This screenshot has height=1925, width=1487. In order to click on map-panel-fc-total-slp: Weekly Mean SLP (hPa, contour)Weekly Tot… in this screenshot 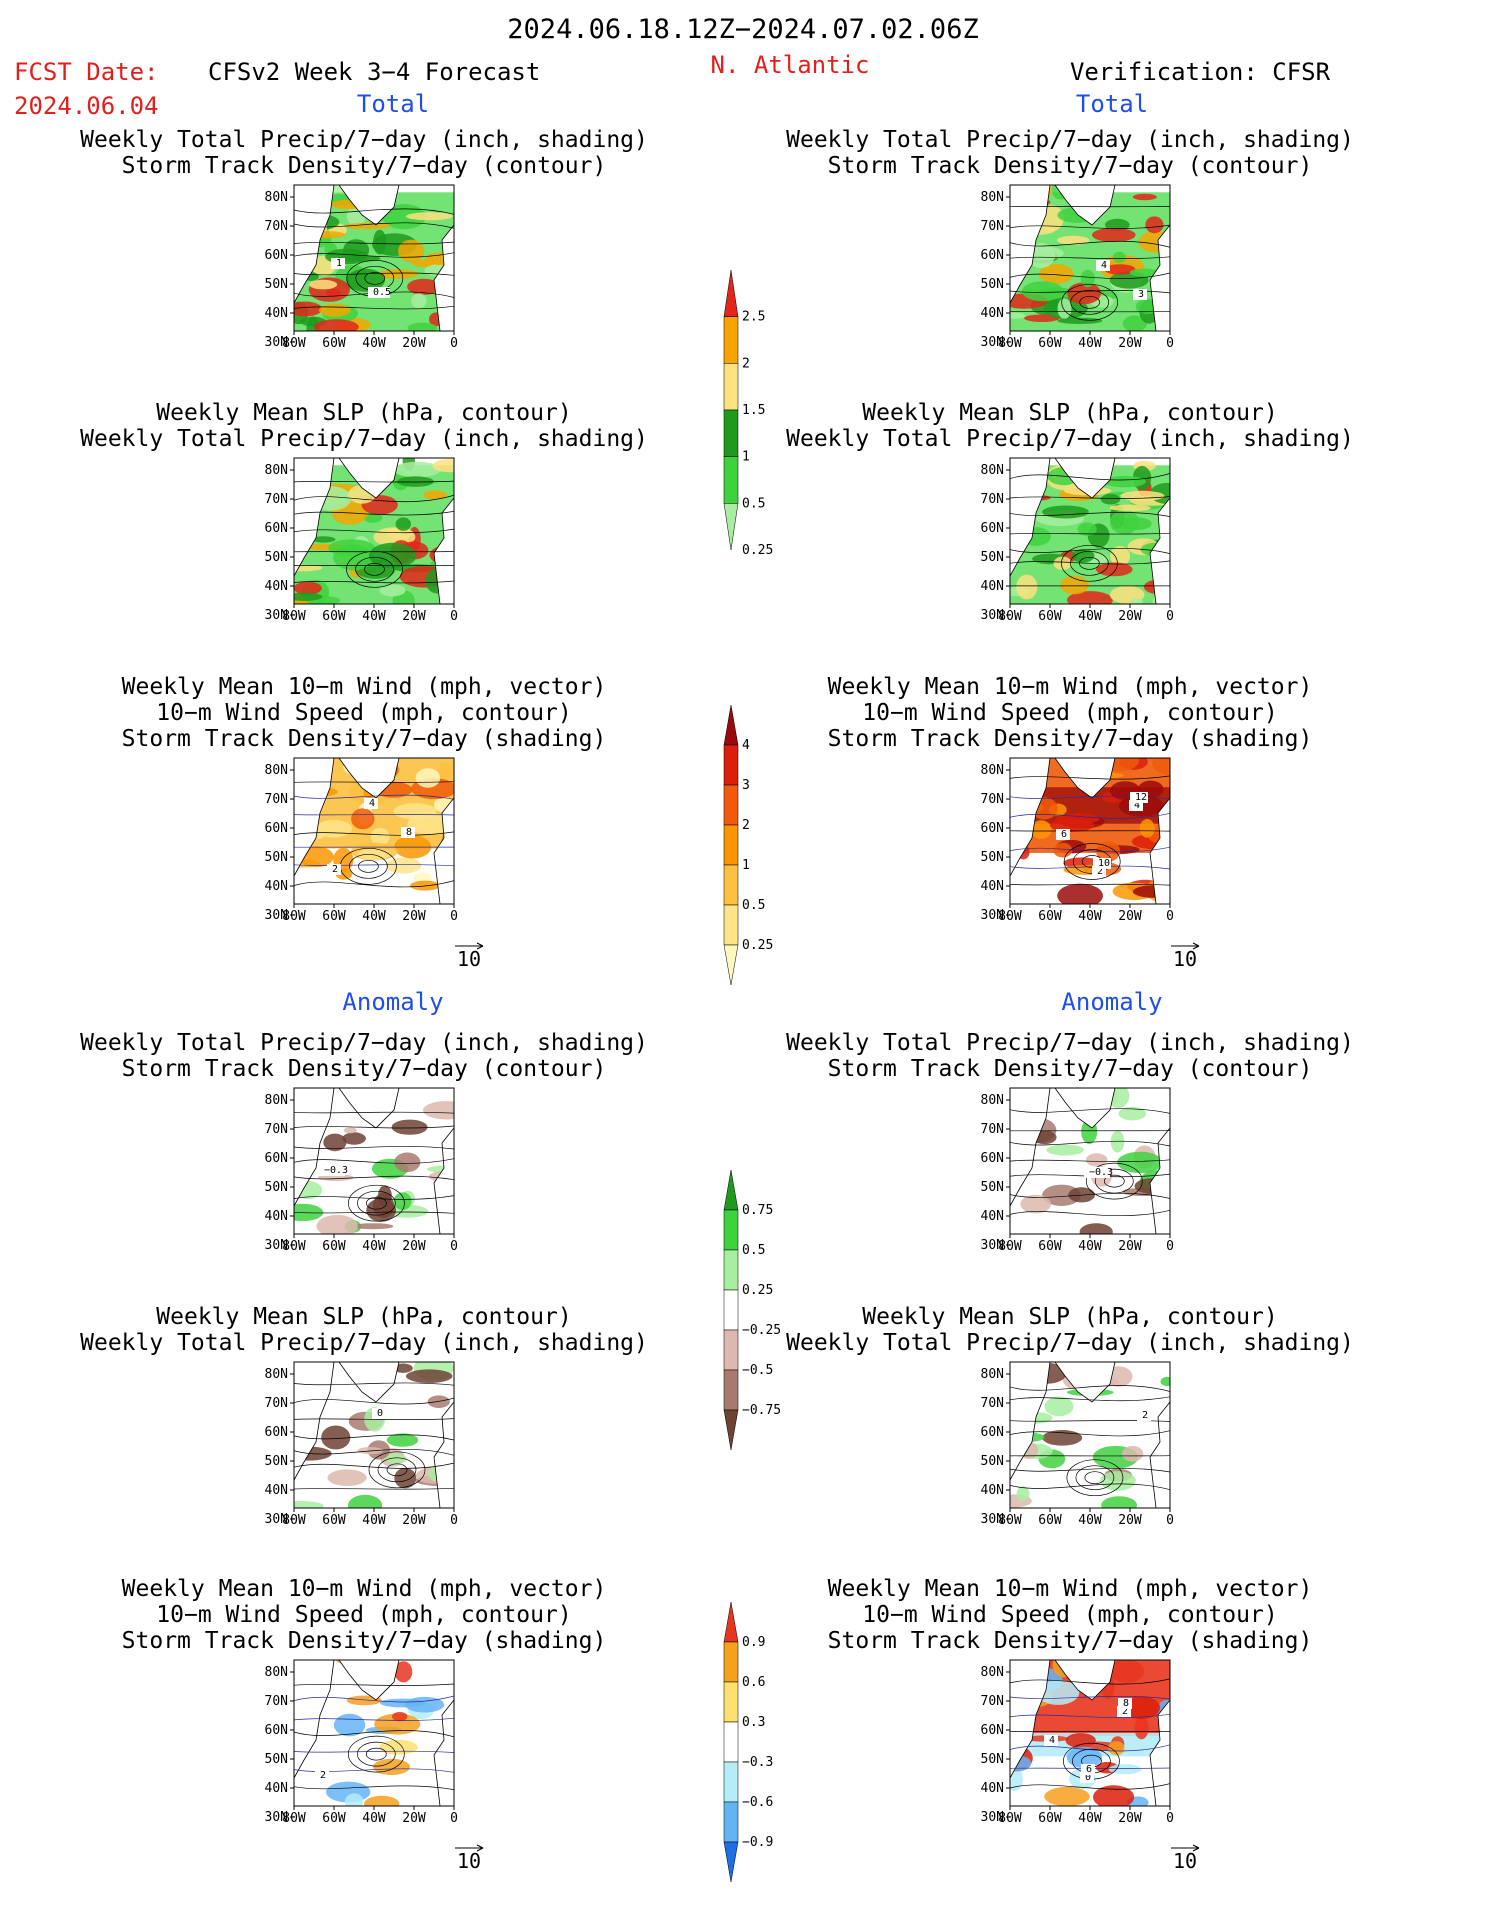, I will do `click(364, 512)`.